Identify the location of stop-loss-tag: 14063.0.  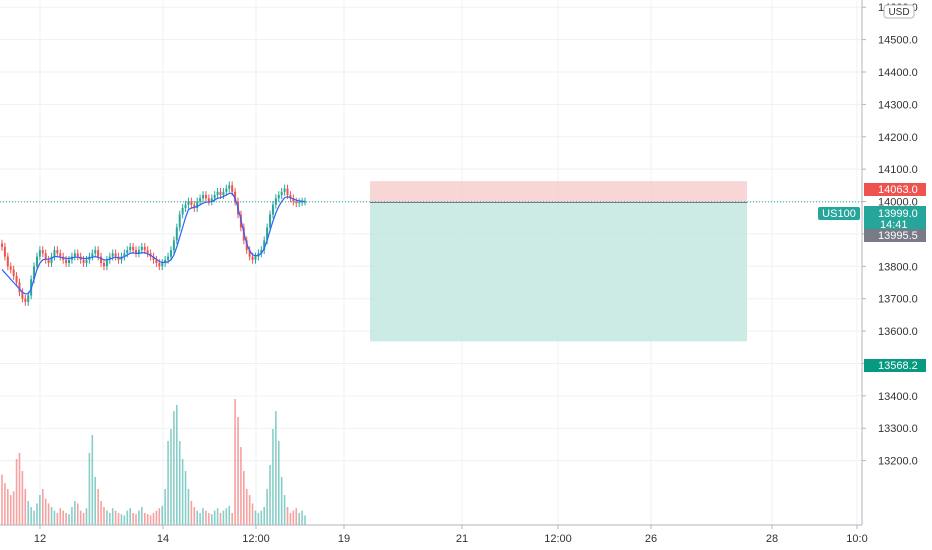
(895, 189).